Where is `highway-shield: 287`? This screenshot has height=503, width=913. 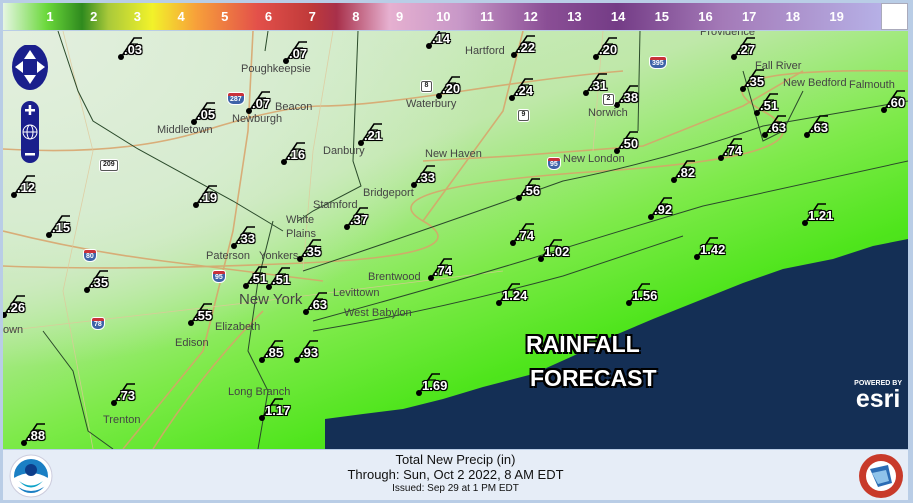 highway-shield: 287 is located at coordinates (236, 98).